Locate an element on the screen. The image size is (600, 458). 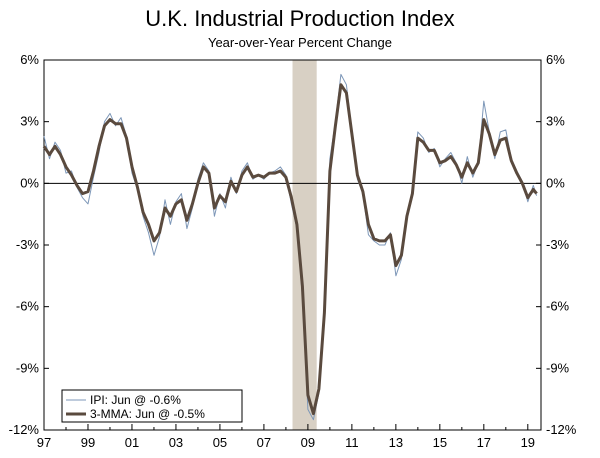
recession-shading is located at coordinates (304, 245).